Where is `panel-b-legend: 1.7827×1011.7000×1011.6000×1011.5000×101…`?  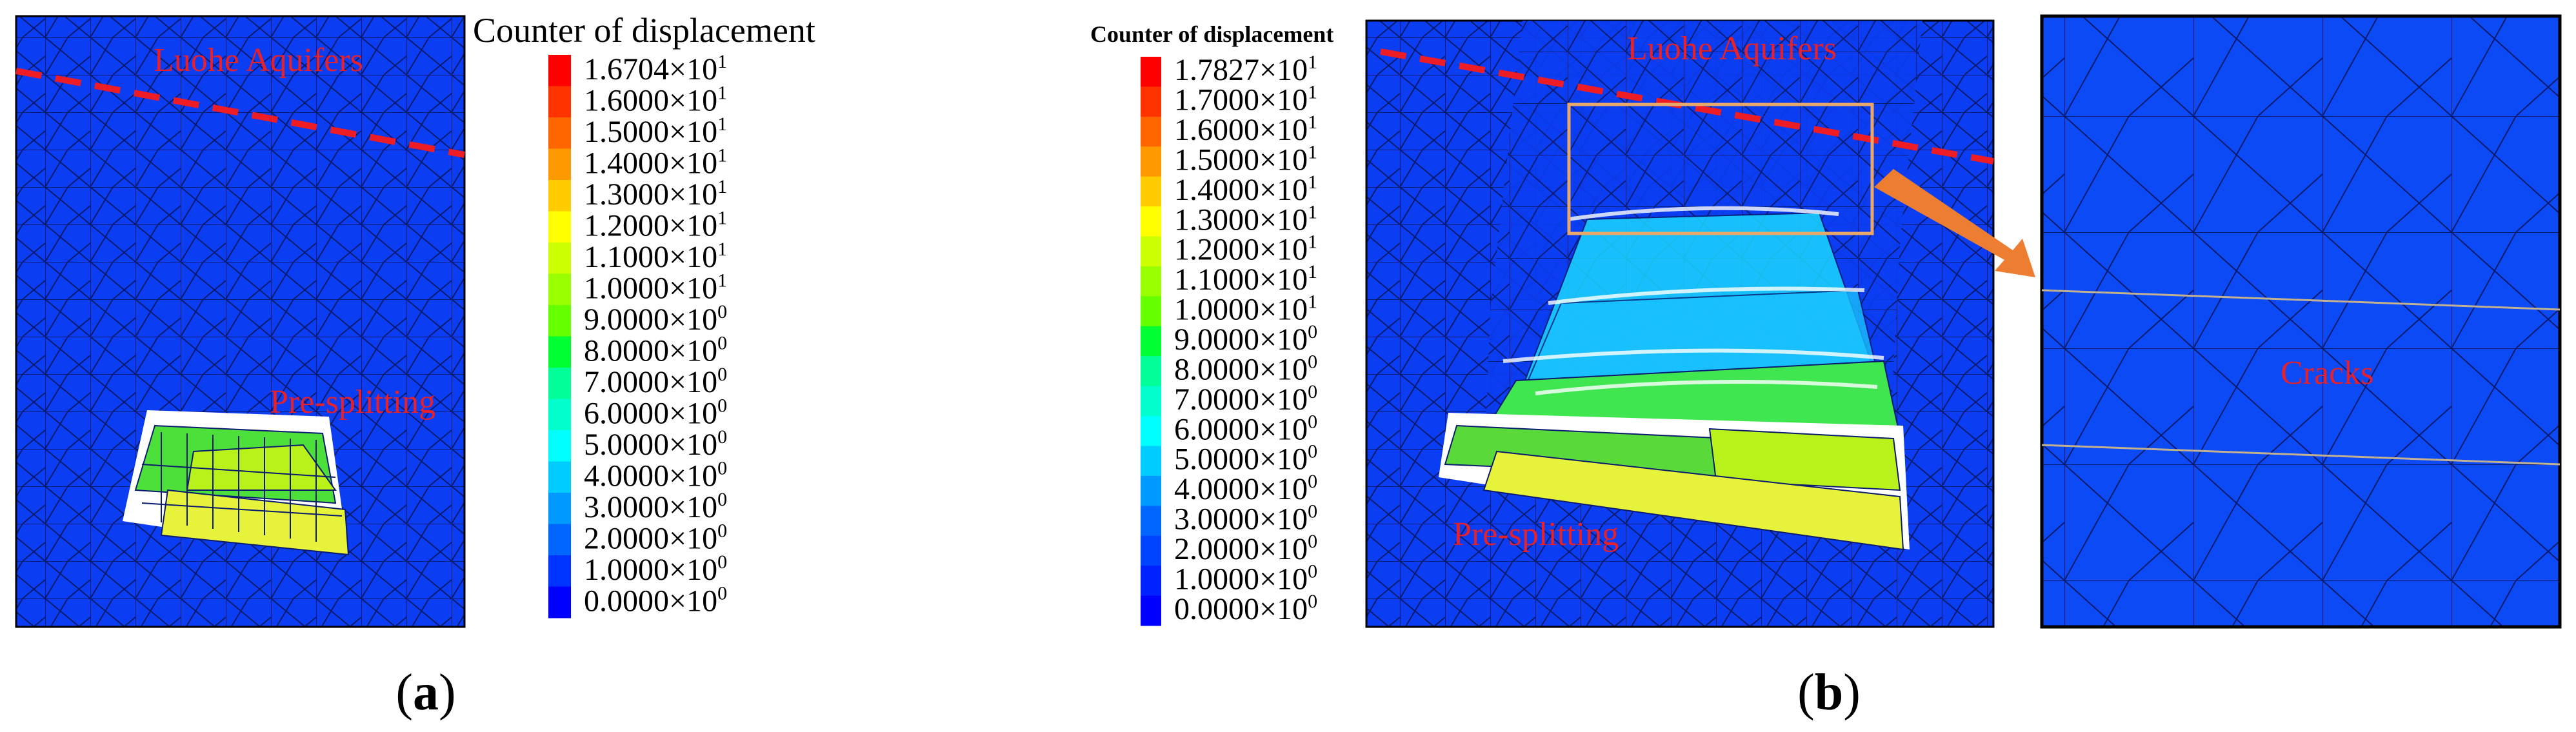
panel-b-legend: 1.7827×1011.7000×1011.6000×1011.5000×101… is located at coordinates (1229, 339).